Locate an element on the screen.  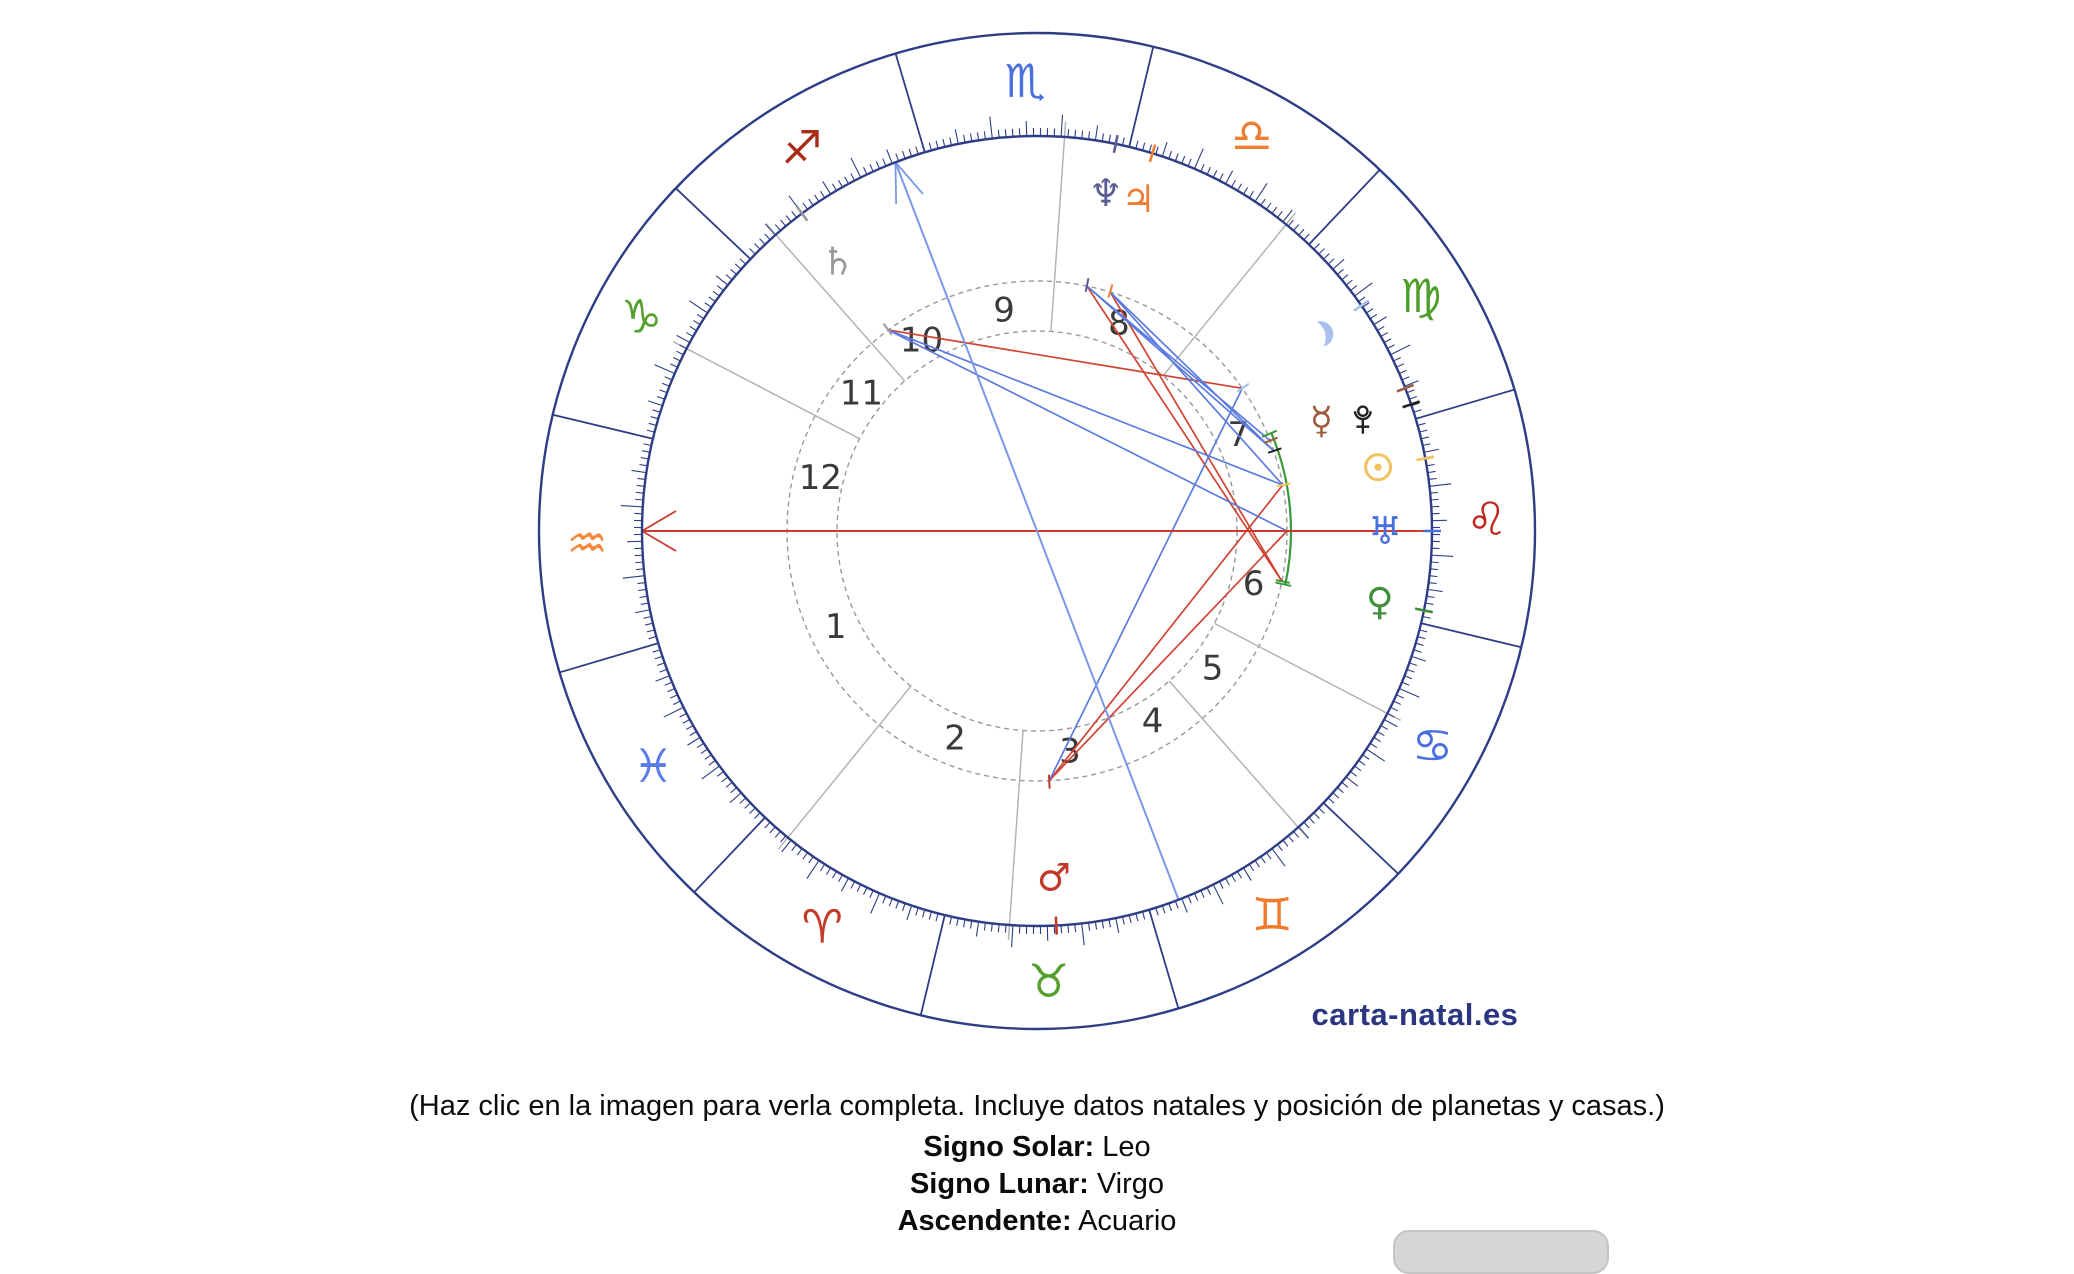
house-number-4: 4 is located at coordinates (1153, 722).